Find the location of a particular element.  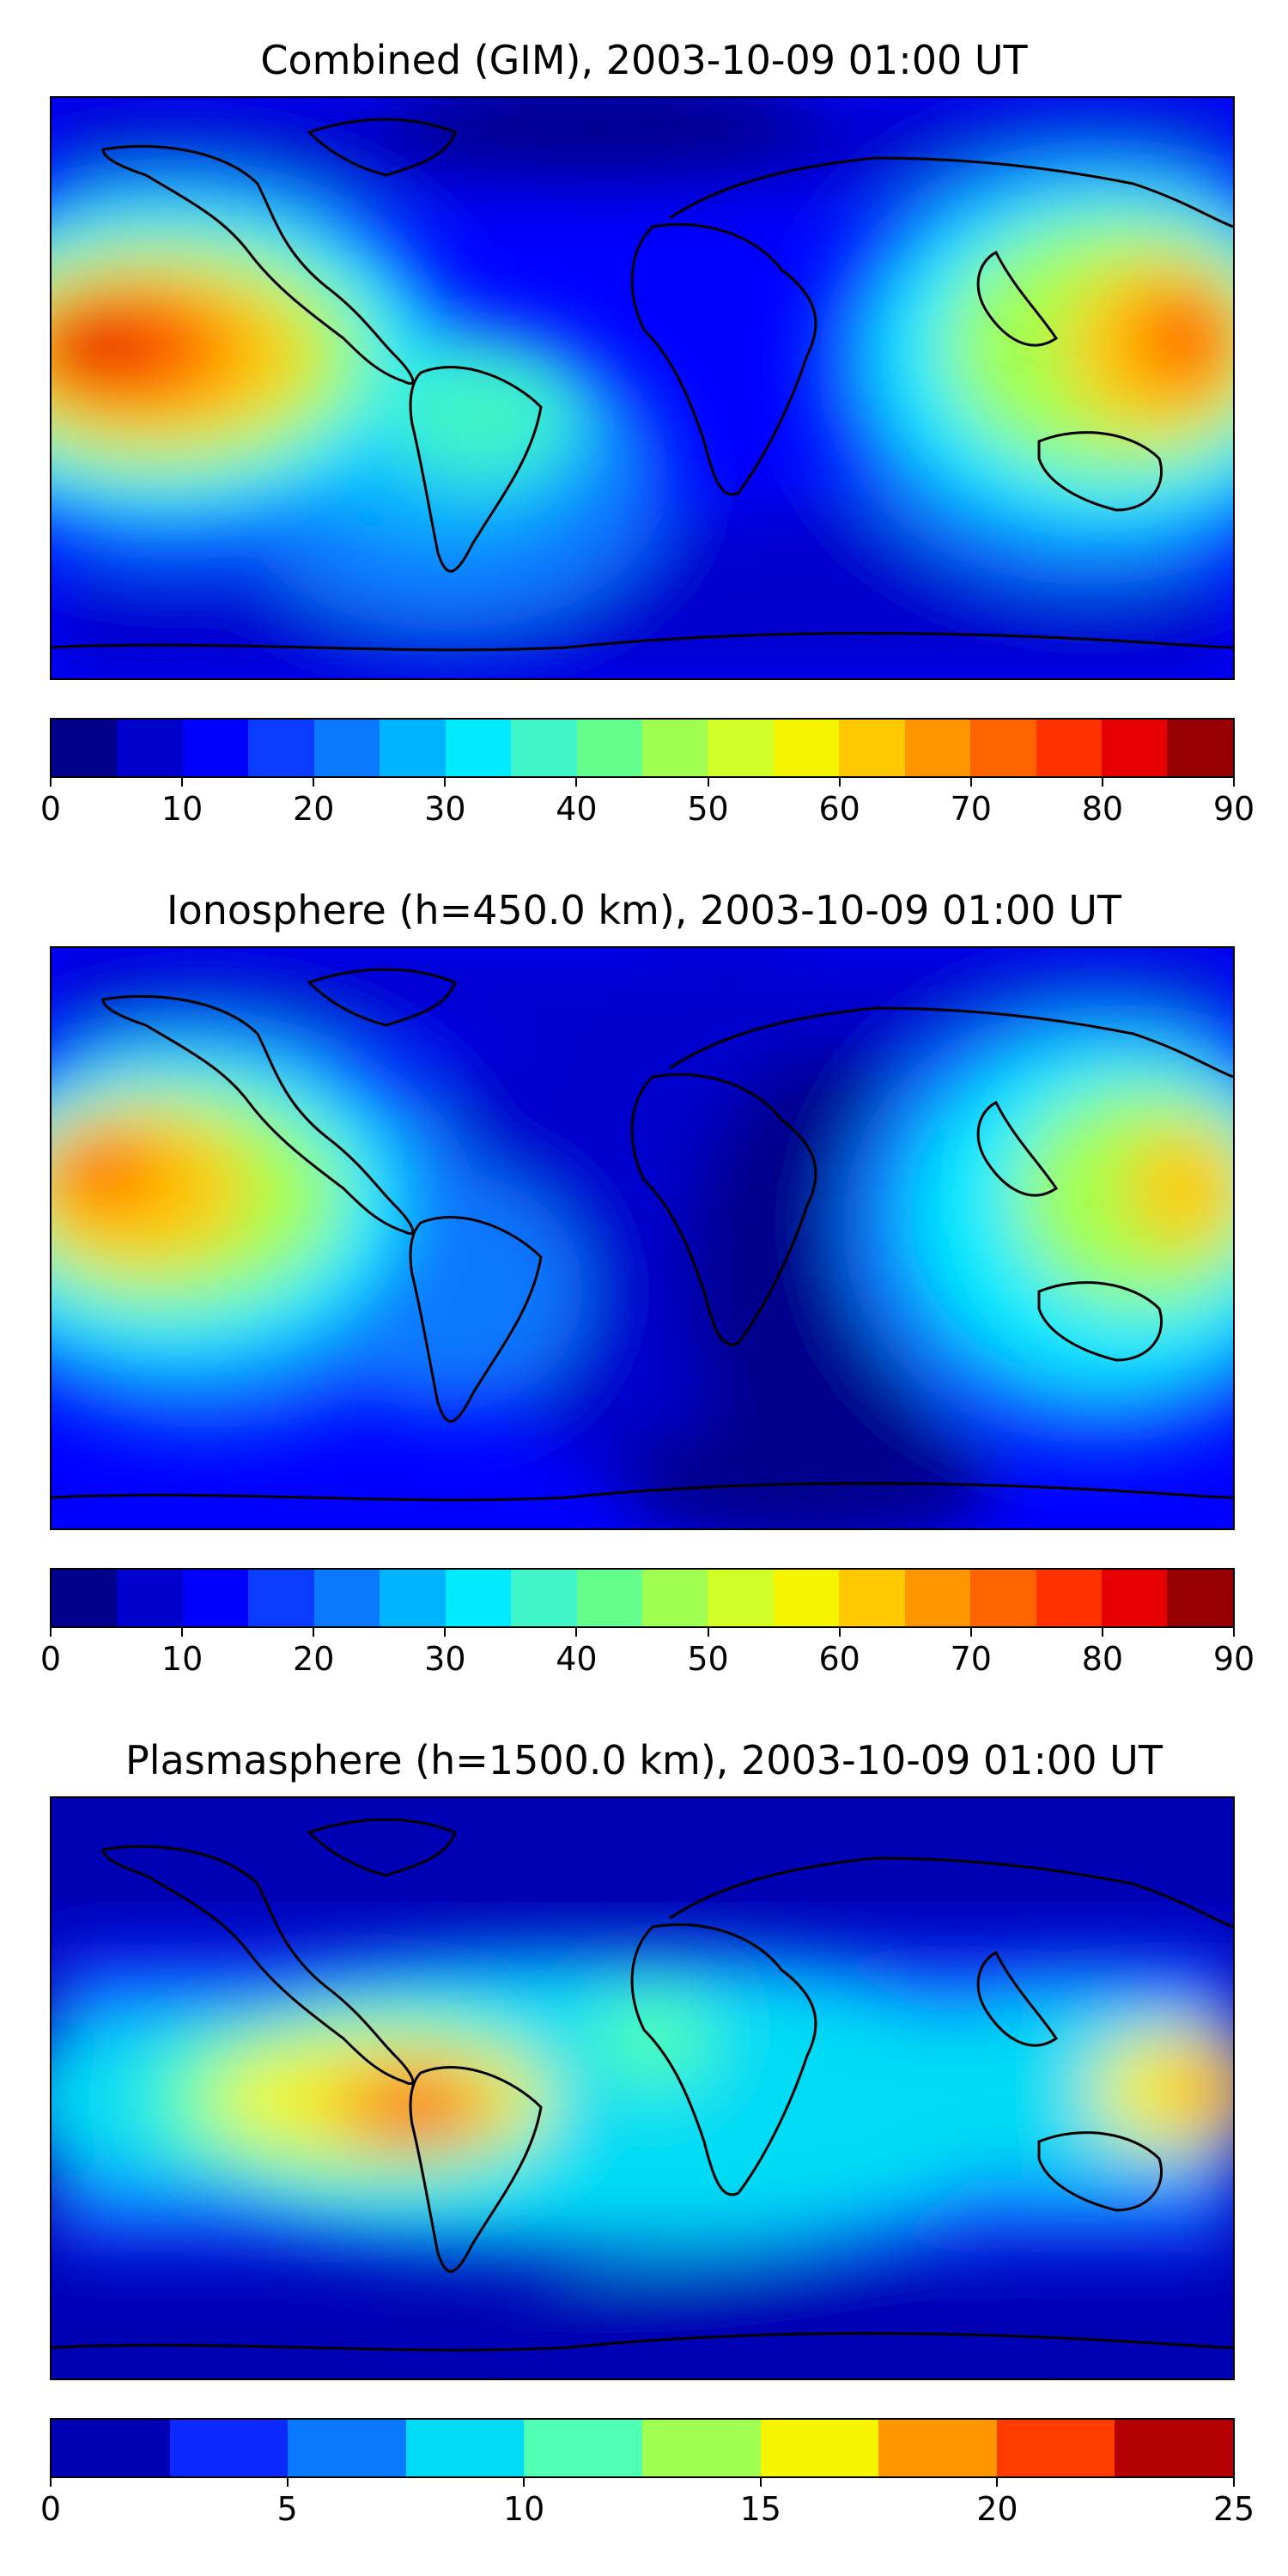

colorbar-tick-label: 15 is located at coordinates (760, 2509).